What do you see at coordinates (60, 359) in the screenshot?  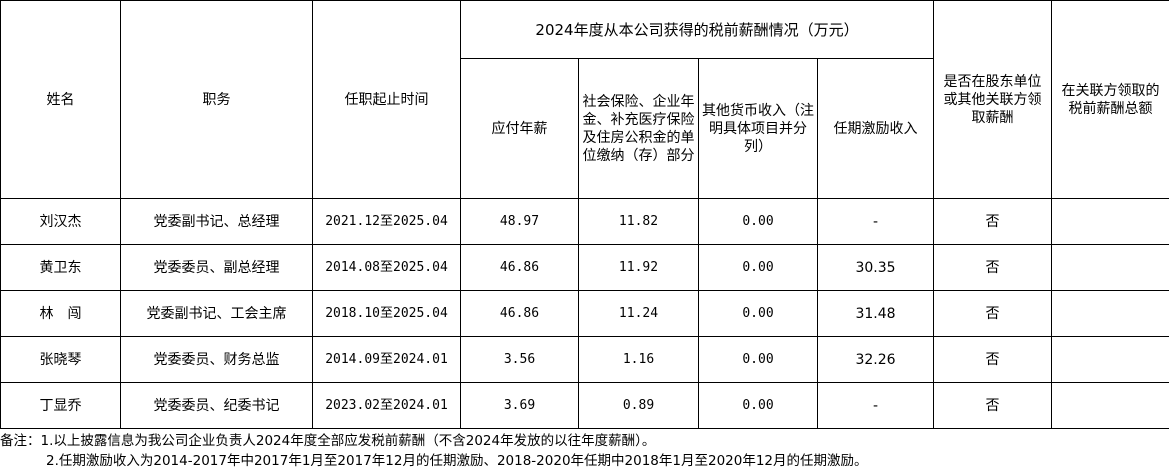 I see `data-cell: 张晓琴` at bounding box center [60, 359].